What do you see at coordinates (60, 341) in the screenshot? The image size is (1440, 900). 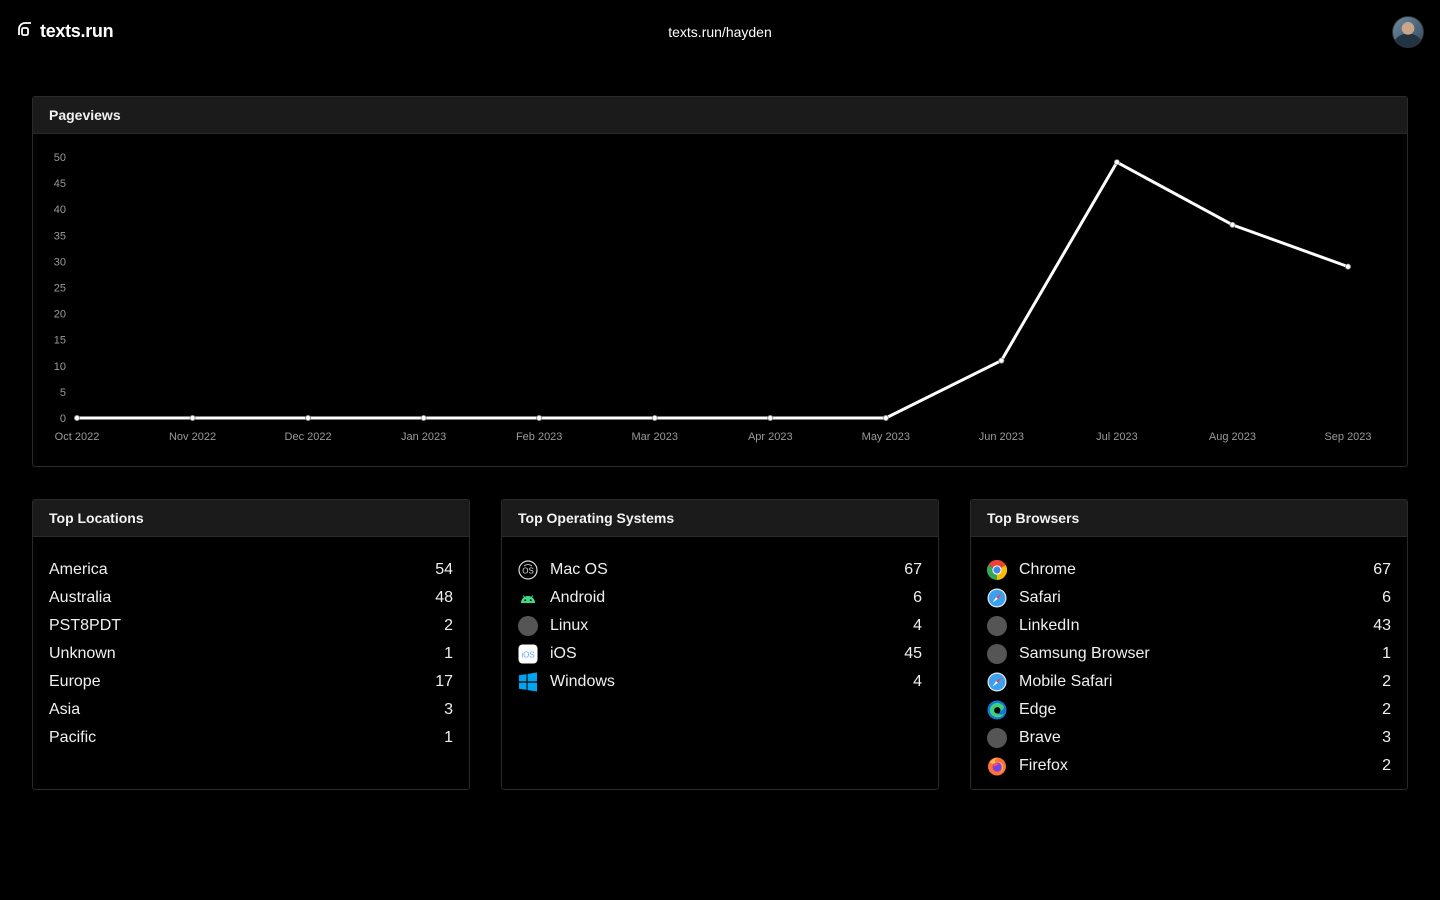 I see `y-tick-label: 15` at bounding box center [60, 341].